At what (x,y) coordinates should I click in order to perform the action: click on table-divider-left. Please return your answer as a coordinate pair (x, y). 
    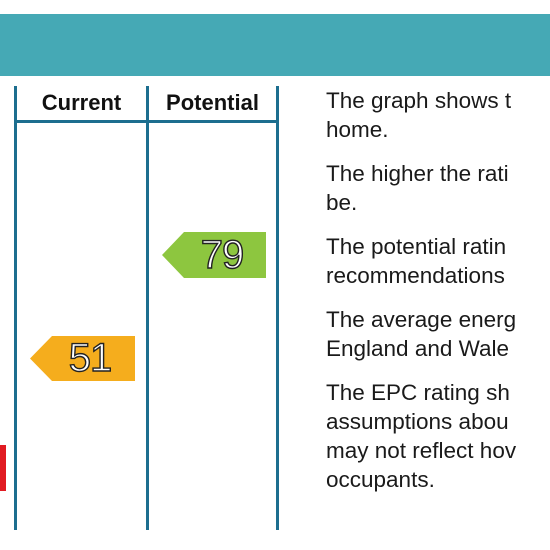
    Looking at the image, I should click on (15, 308).